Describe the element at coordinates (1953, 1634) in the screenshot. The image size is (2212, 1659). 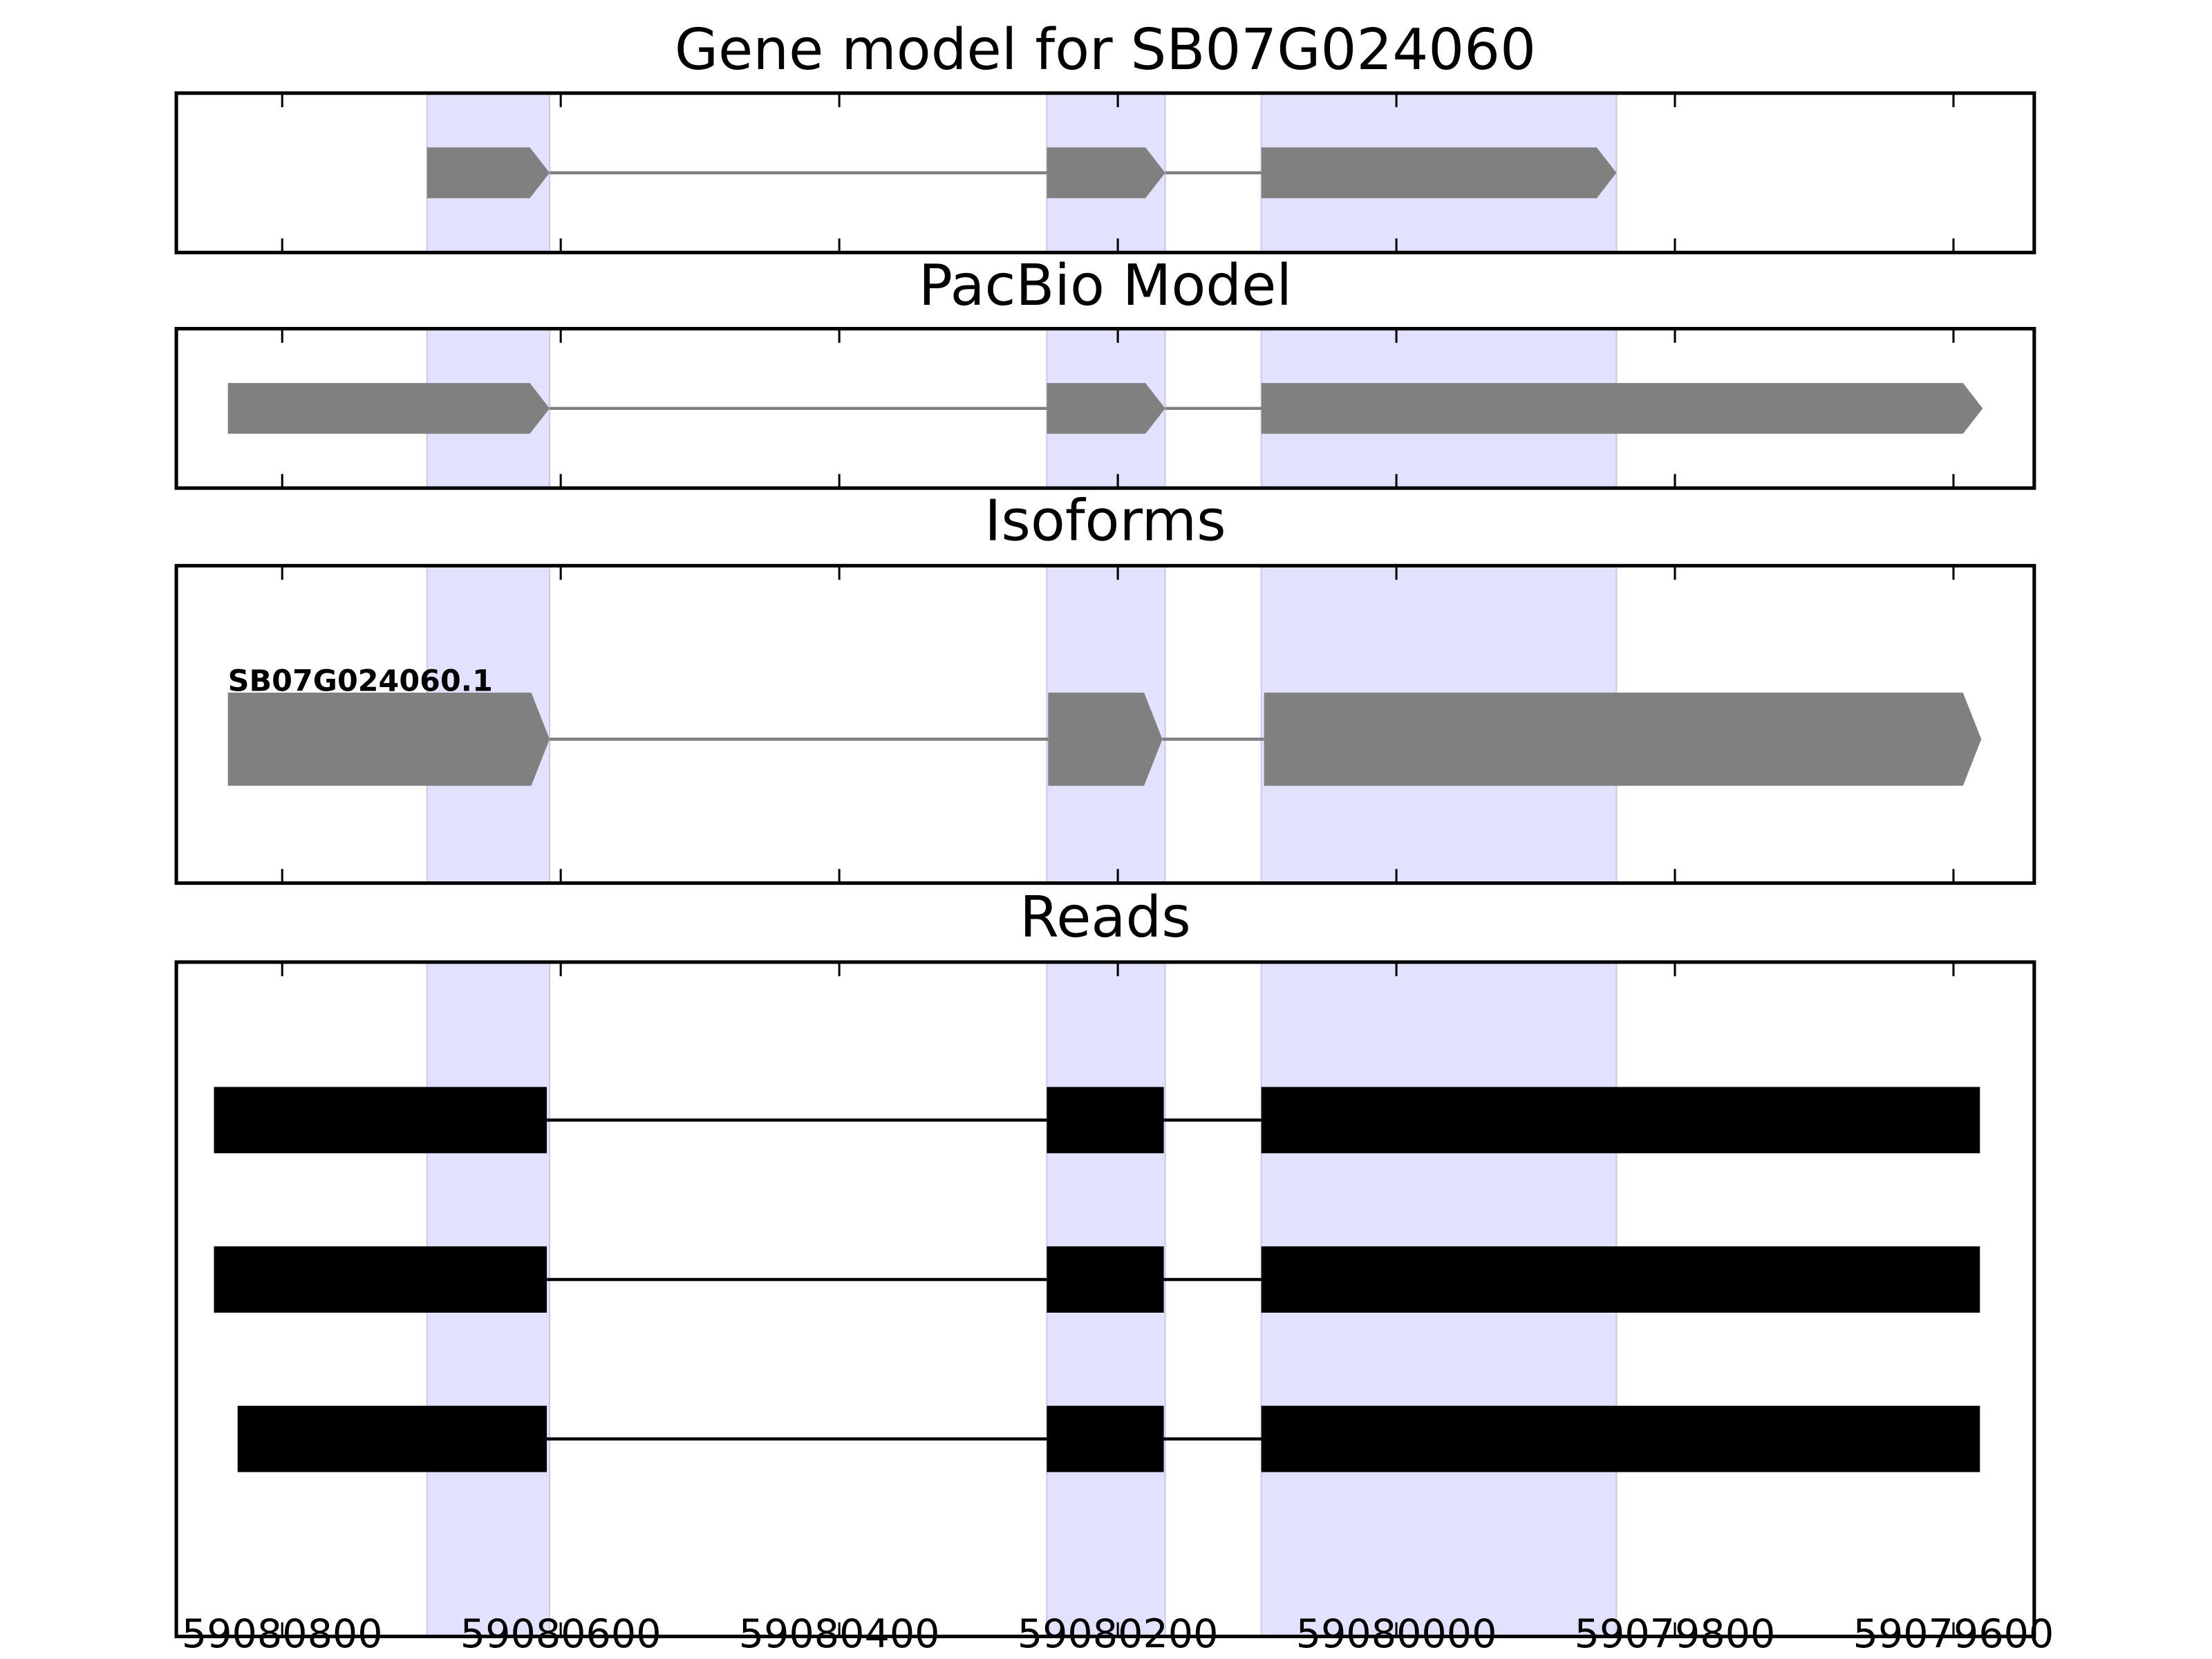
I see `x-tick-label: 59079600` at that location.